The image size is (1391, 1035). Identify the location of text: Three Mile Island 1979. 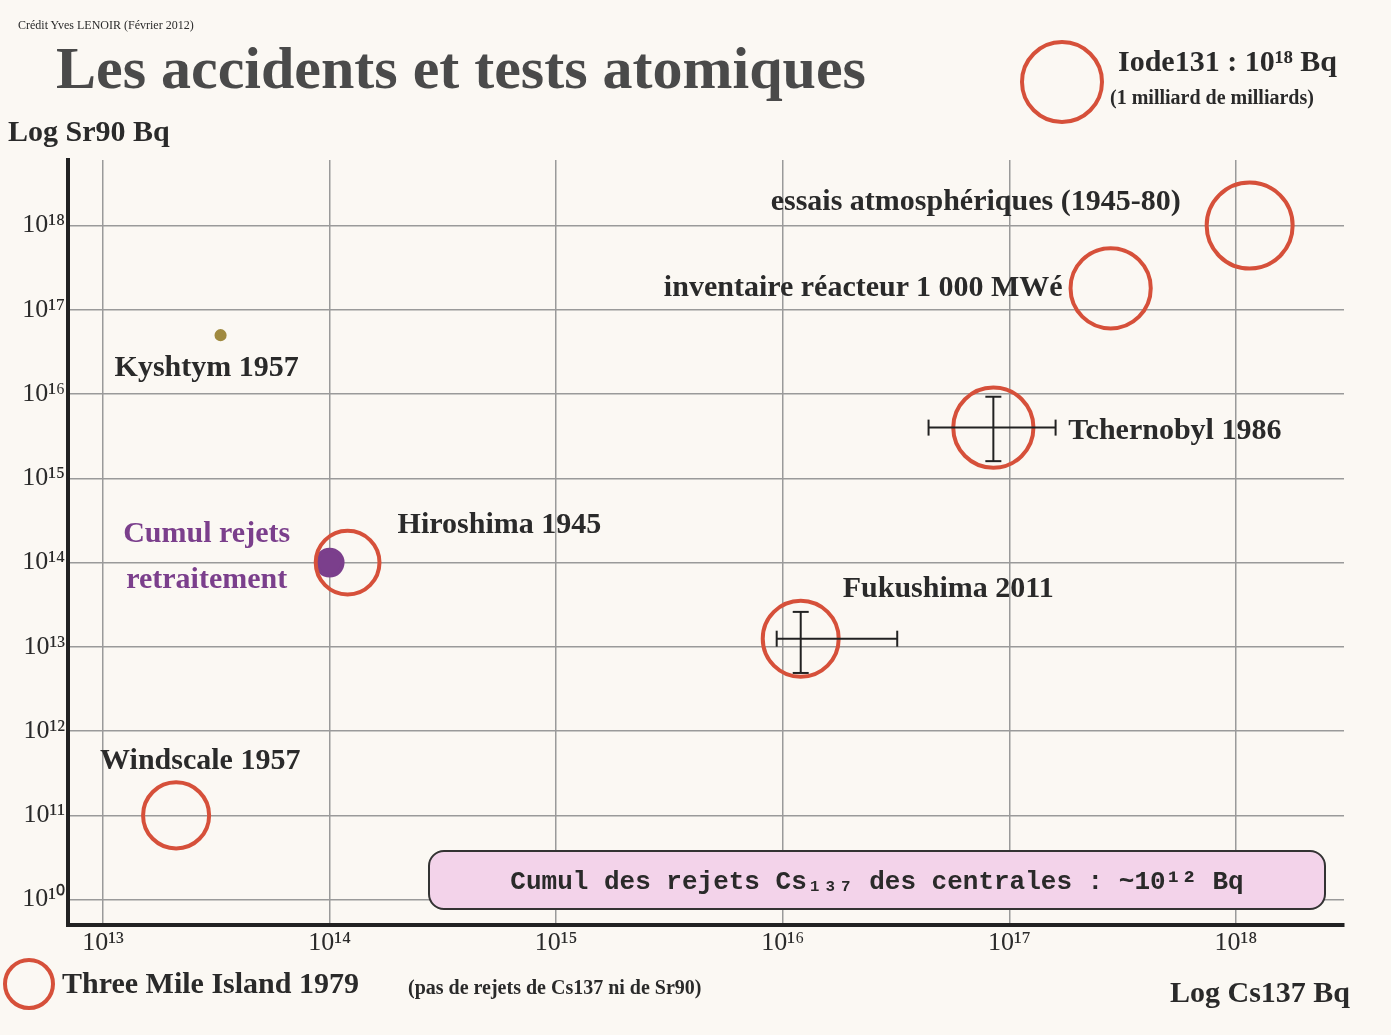
(210, 983).